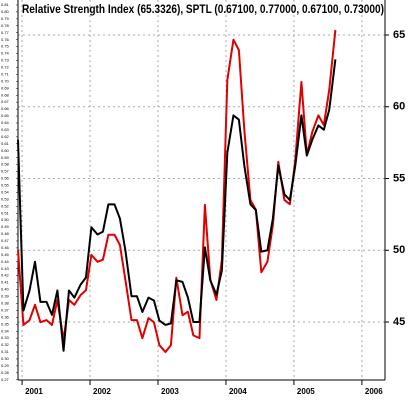  Describe the element at coordinates (5, 323) in the screenshot. I see `y2-tick-label: 0.35` at that location.